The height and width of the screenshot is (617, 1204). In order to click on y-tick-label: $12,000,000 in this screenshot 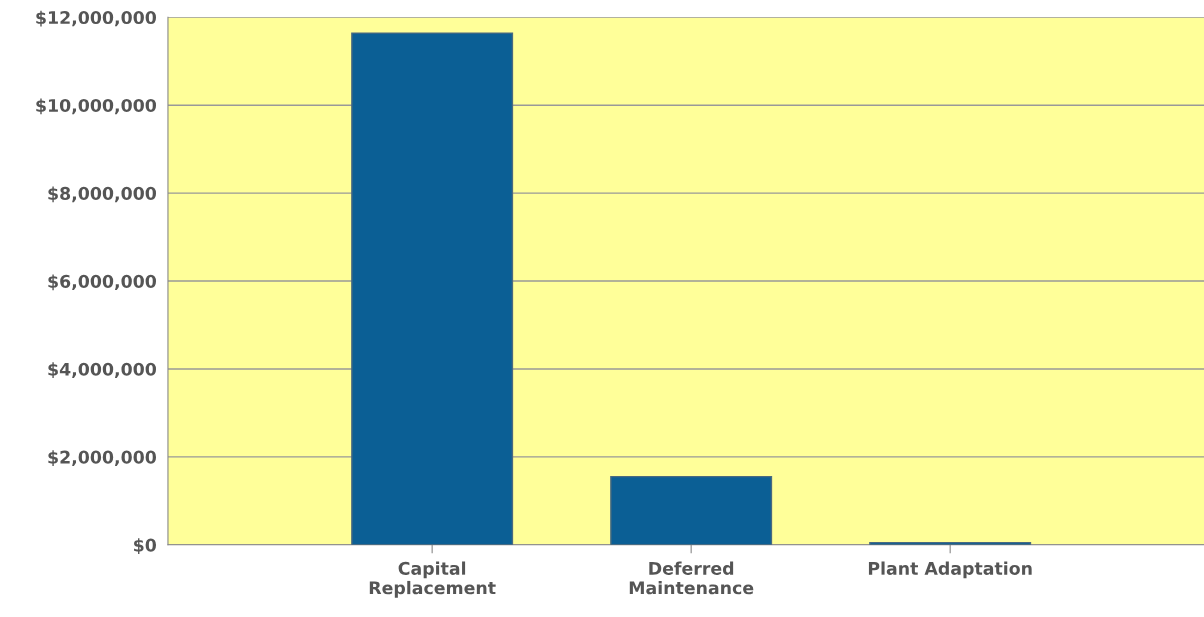, I will do `click(96, 18)`.